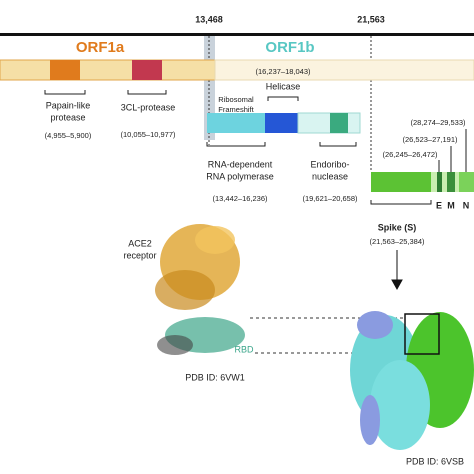 The image size is (474, 474). Describe the element at coordinates (283, 86) in the screenshot. I see `label: Helicase` at that location.